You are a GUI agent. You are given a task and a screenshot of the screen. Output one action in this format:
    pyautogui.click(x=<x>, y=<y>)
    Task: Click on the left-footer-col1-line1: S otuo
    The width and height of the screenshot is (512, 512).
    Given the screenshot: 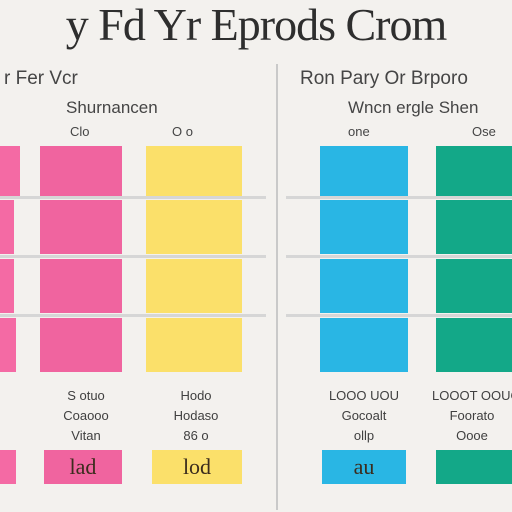 What is the action you would take?
    pyautogui.click(x=86, y=395)
    